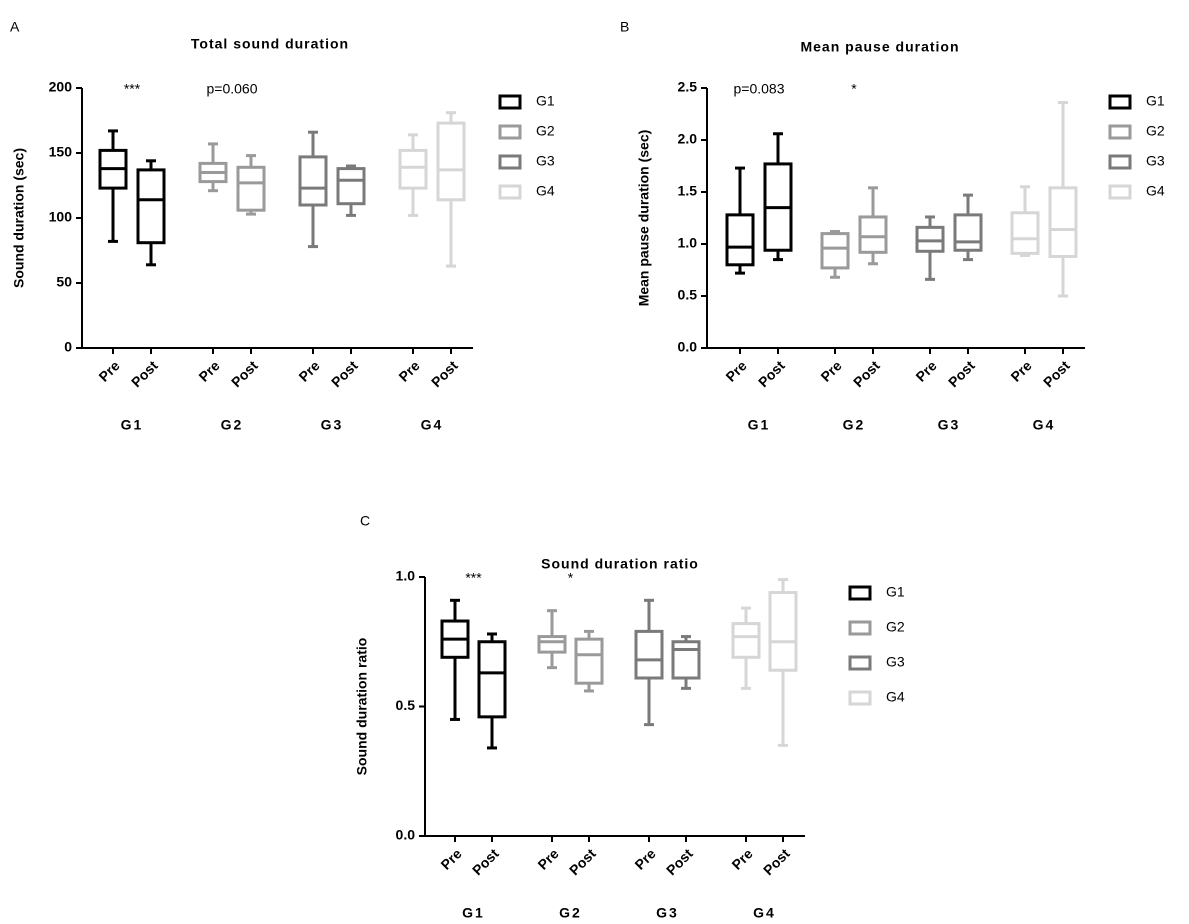 This screenshot has height=924, width=1189. I want to click on y-tick-label: 200, so click(61, 87).